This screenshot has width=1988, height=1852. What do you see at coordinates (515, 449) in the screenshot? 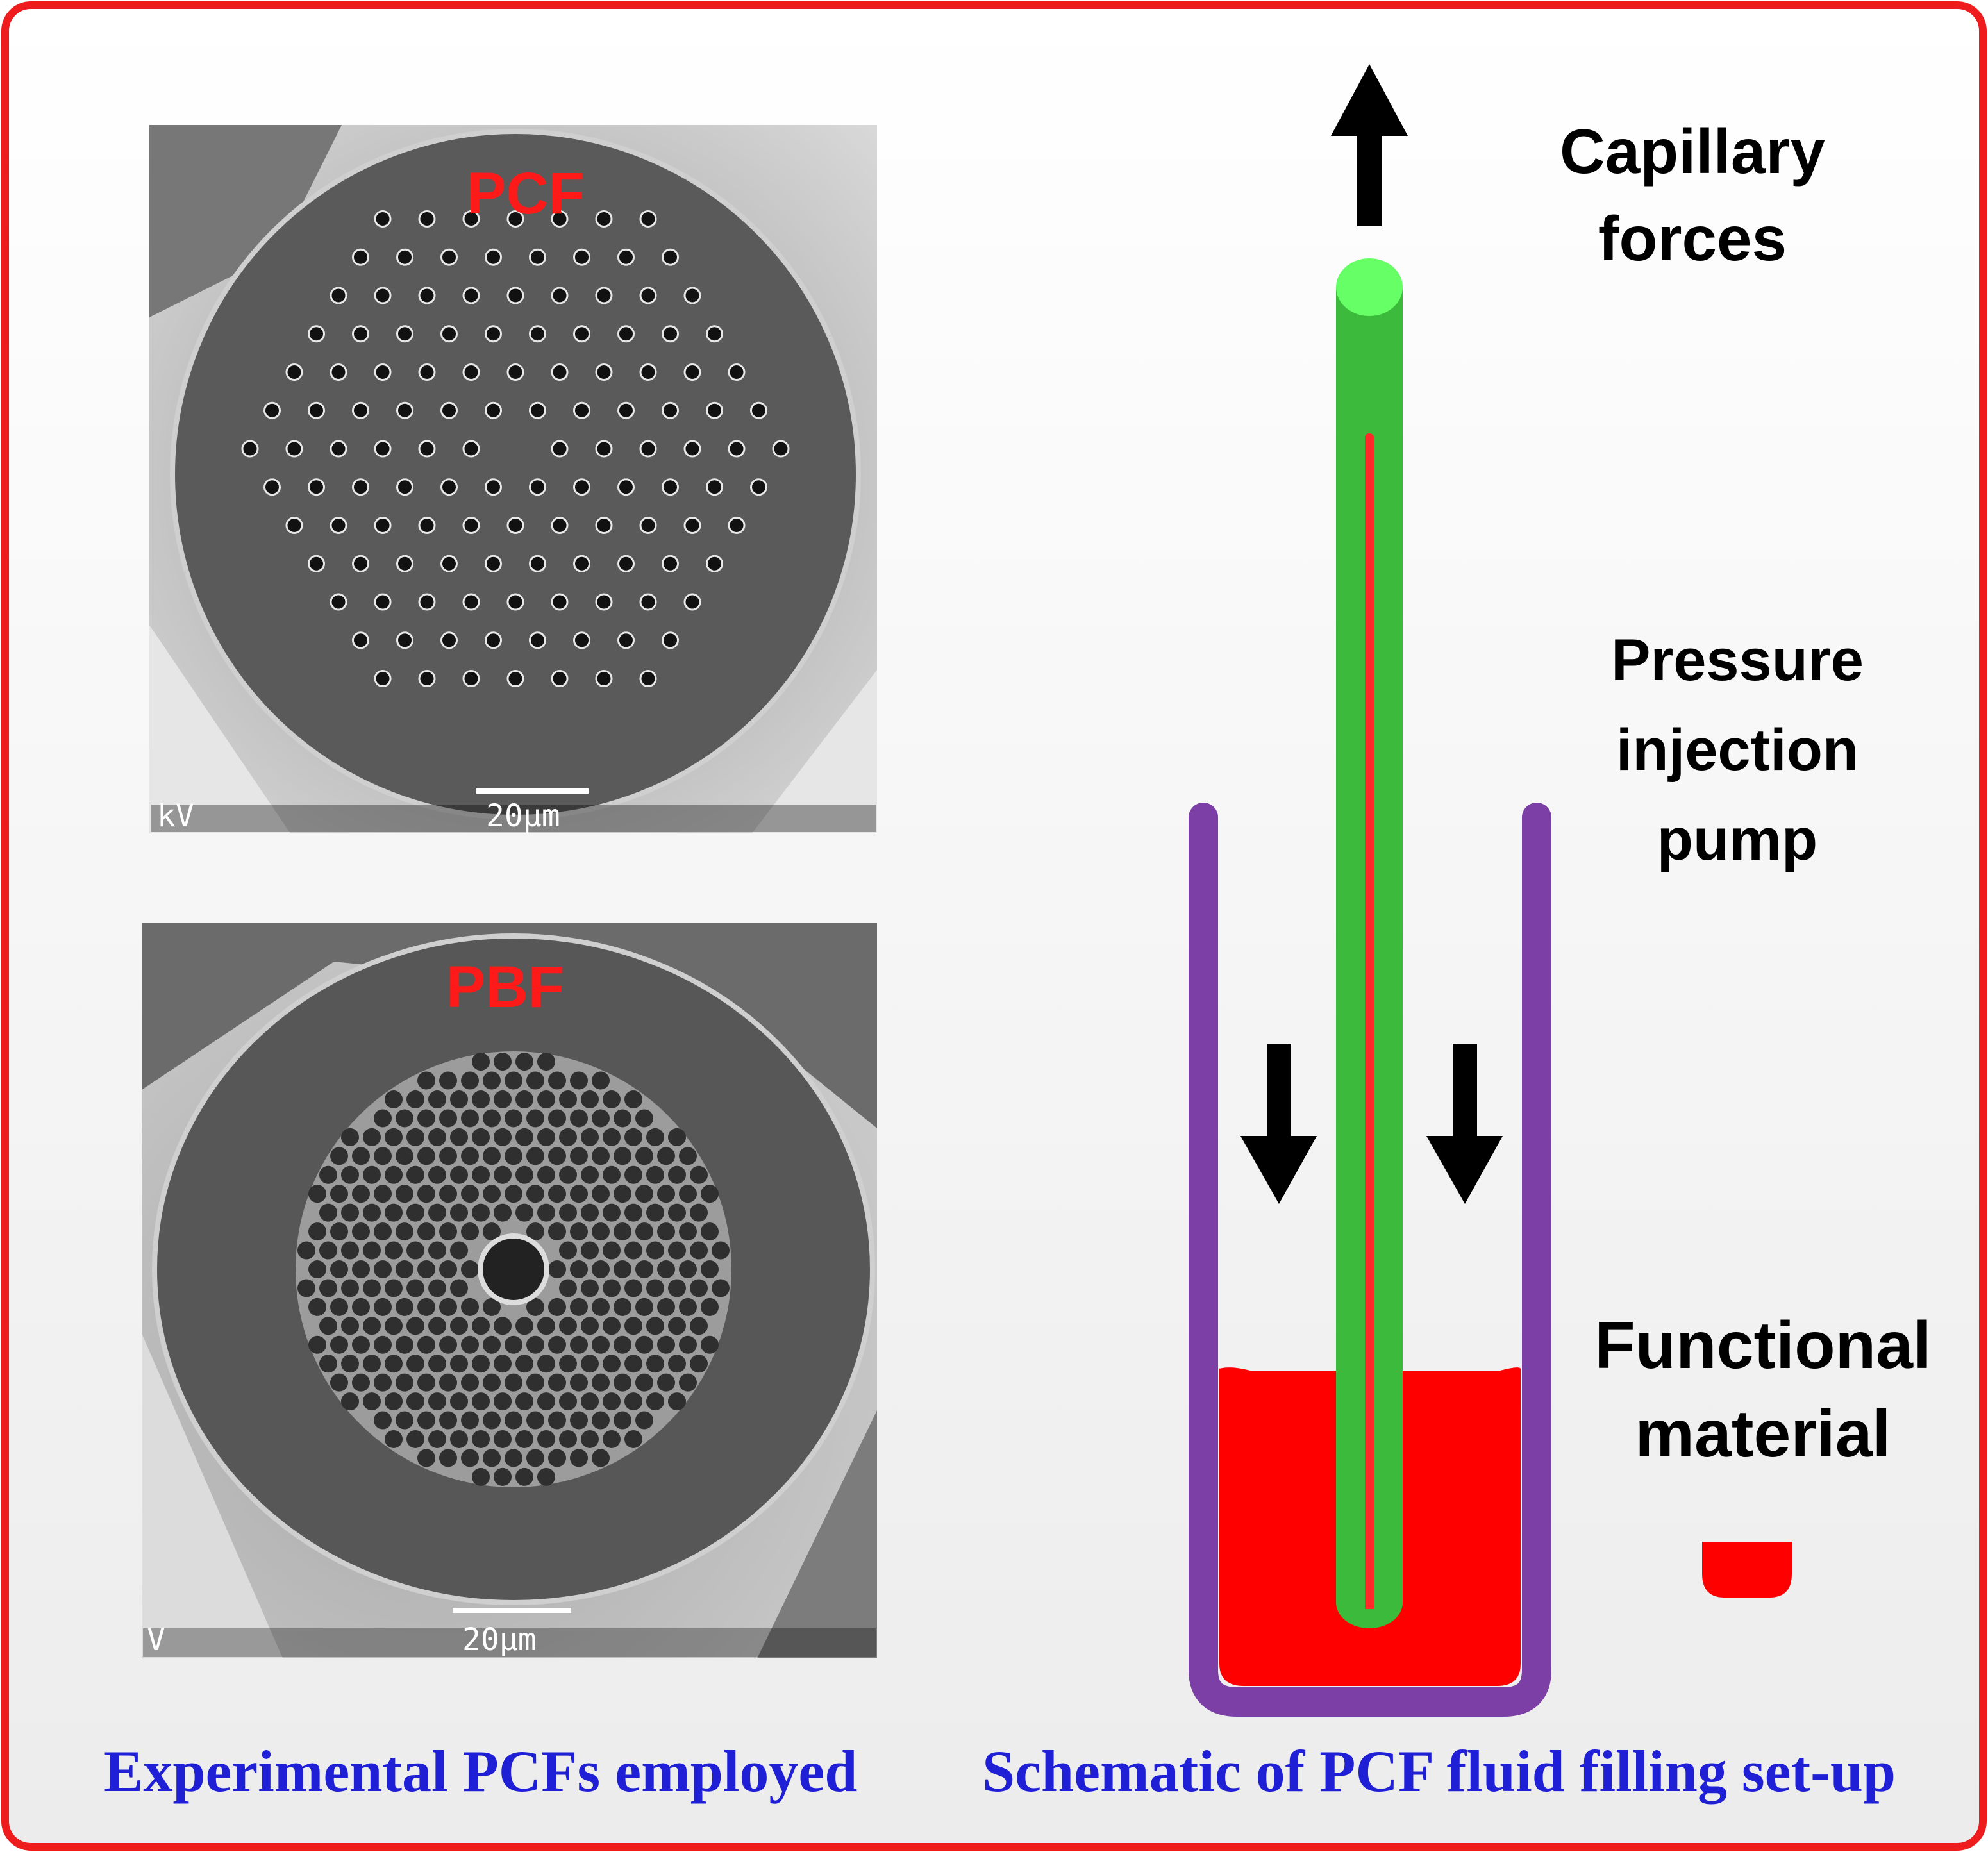
I see `pcf-hole-lattice` at bounding box center [515, 449].